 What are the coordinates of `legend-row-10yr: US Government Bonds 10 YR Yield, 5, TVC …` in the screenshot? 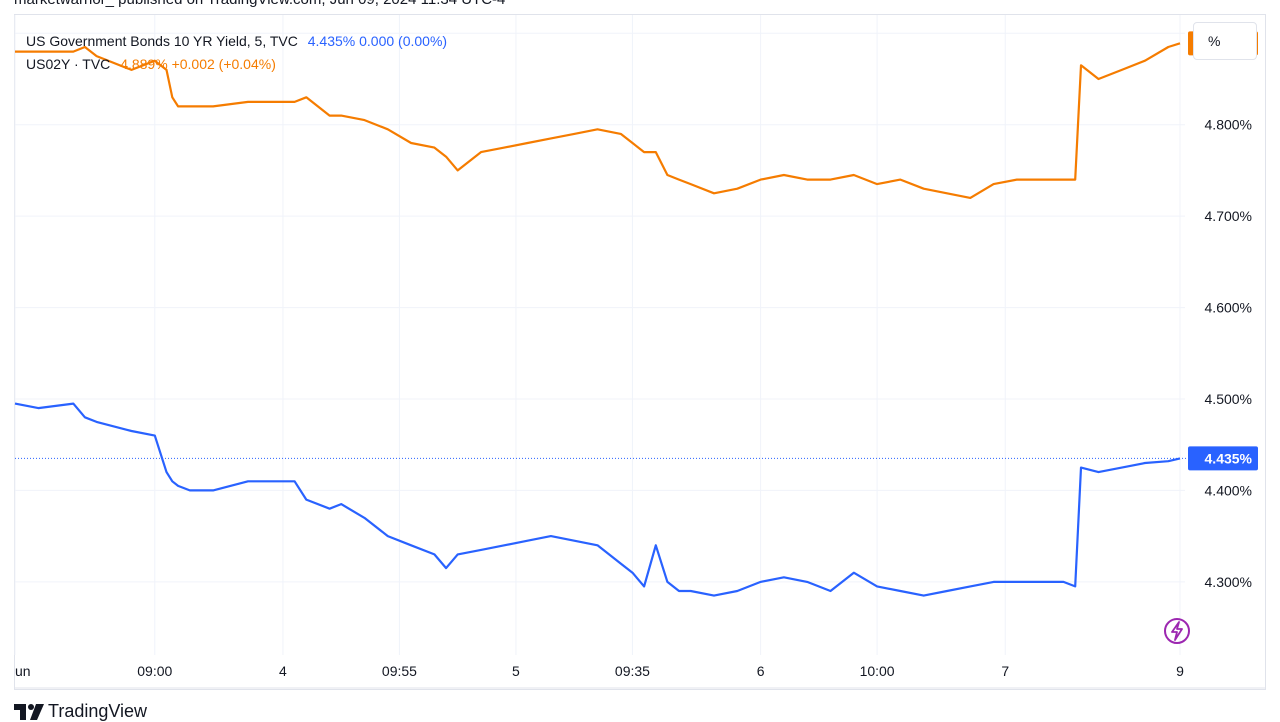 It's located at (236, 41).